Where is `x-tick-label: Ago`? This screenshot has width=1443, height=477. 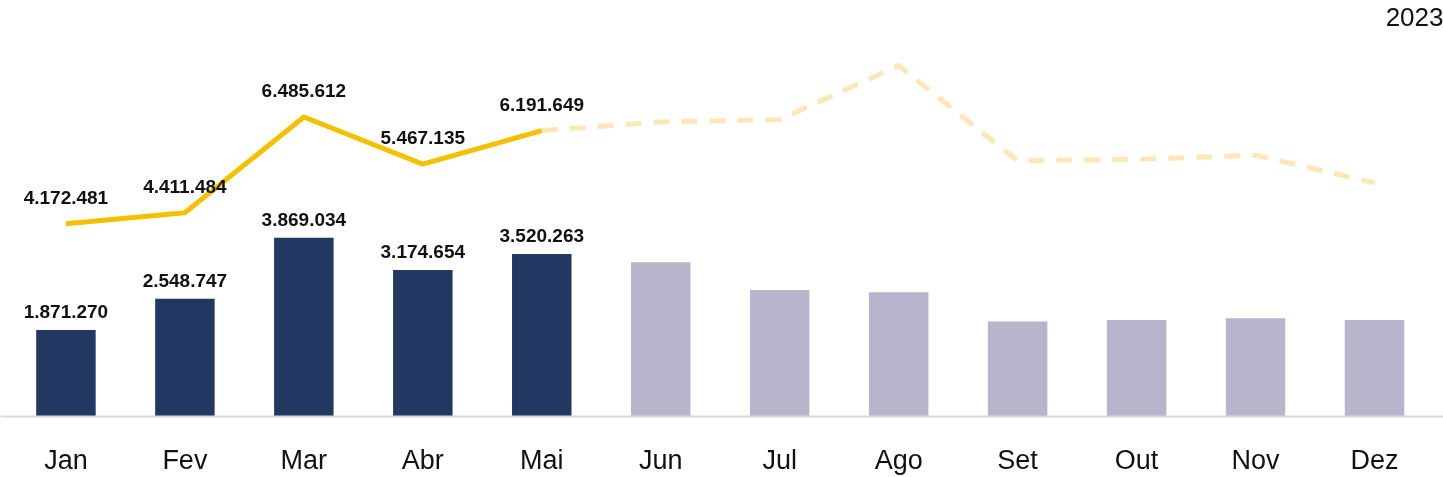 x-tick-label: Ago is located at coordinates (898, 459).